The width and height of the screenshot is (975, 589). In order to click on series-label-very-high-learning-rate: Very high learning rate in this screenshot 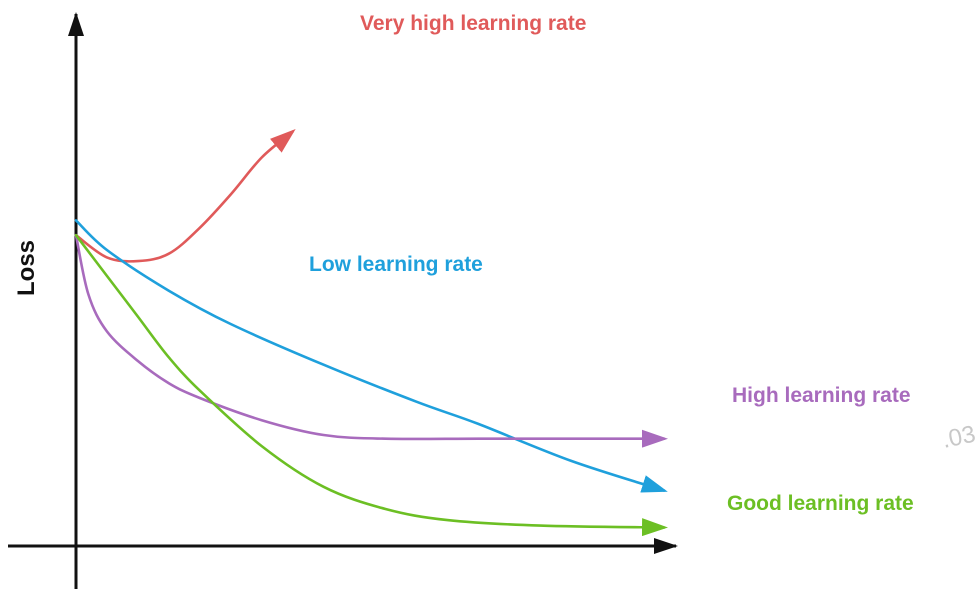, I will do `click(473, 23)`.